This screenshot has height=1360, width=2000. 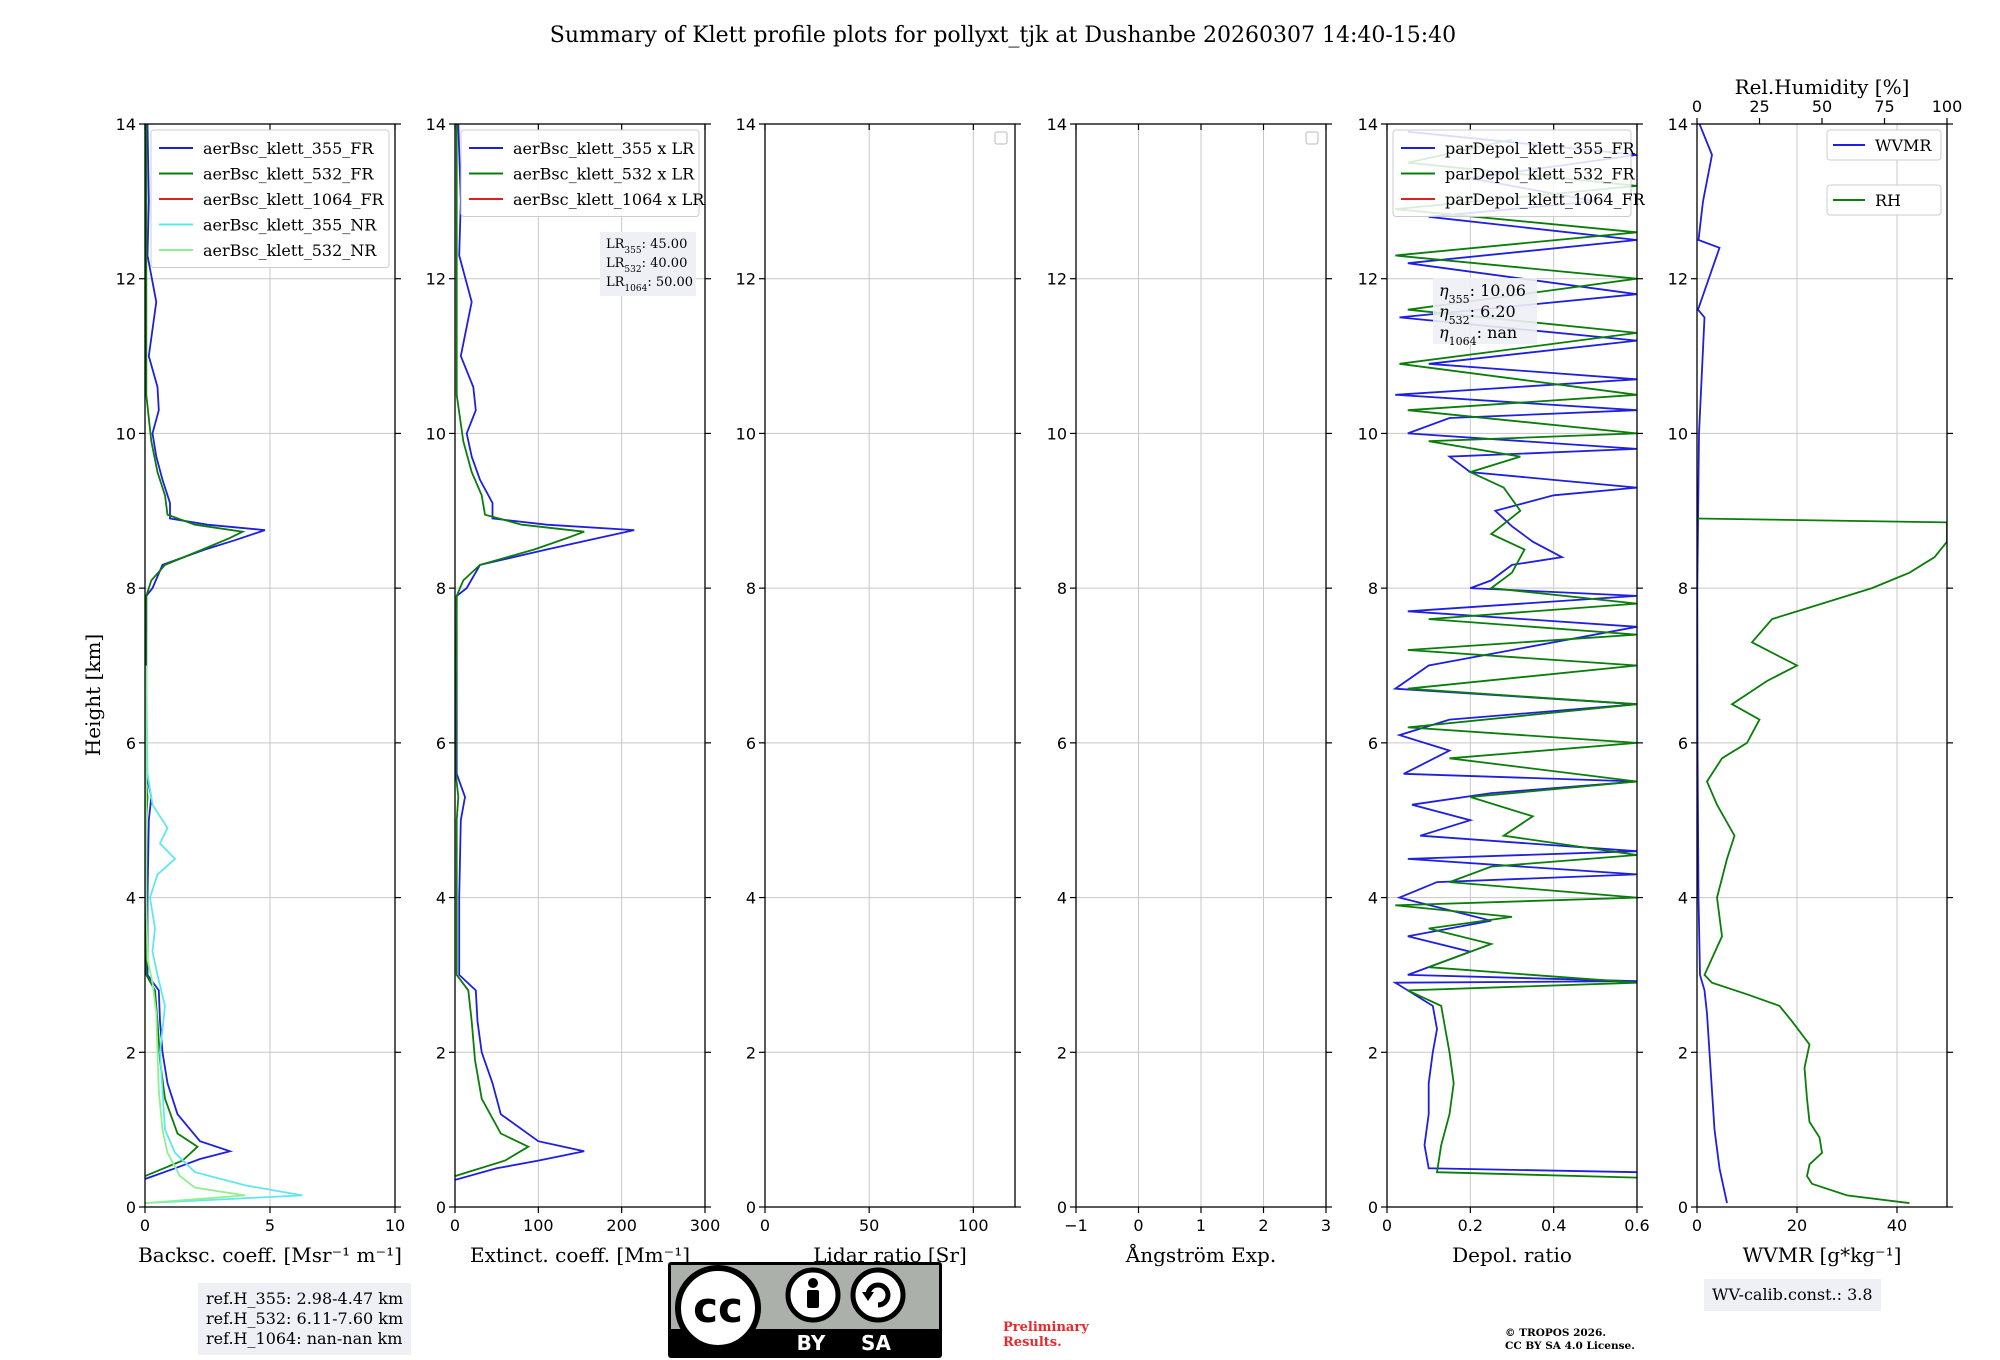 What do you see at coordinates (395, 1225) in the screenshot?
I see `x-tick-label: 10` at bounding box center [395, 1225].